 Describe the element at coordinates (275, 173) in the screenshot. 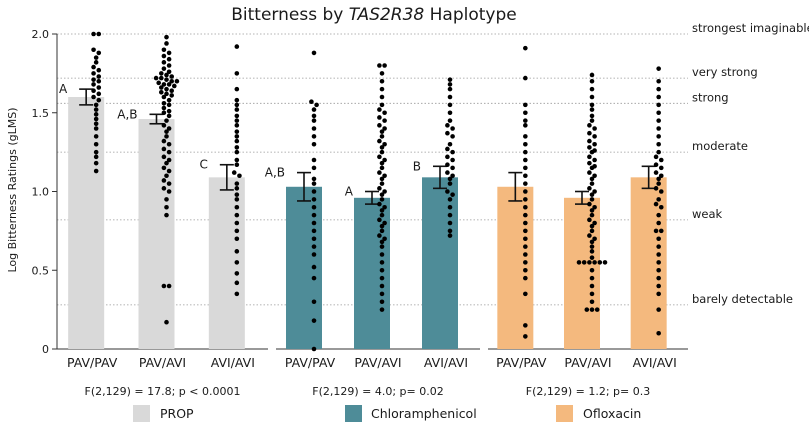

I see `significance-label: A,B` at that location.